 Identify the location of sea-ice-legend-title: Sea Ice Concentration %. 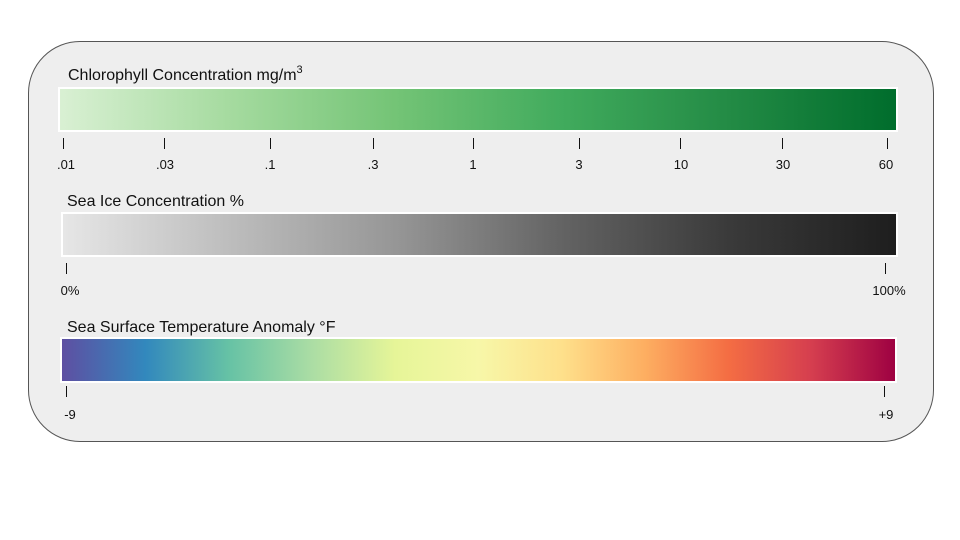
(155, 201).